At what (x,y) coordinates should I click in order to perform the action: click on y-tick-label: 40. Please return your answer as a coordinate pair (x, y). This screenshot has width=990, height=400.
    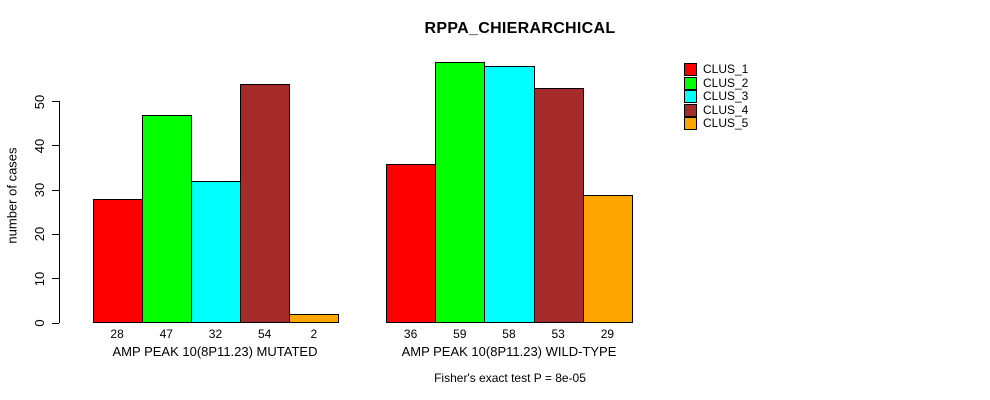
    Looking at the image, I should click on (39, 146).